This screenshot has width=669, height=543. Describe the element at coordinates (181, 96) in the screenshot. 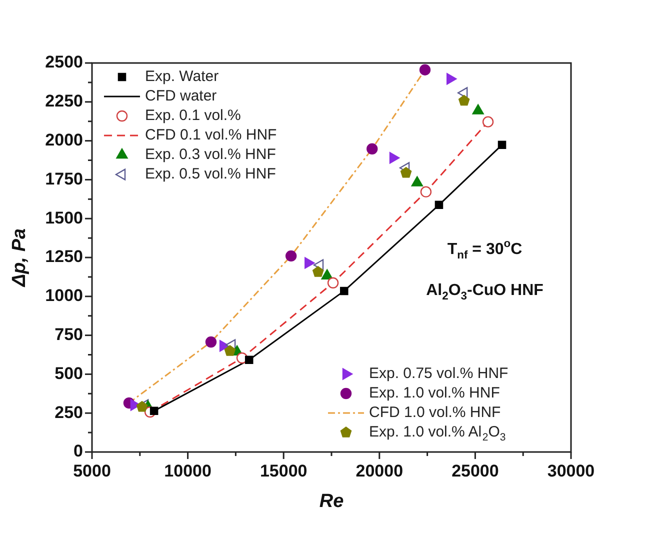

I see `legend-label: CFD water` at that location.